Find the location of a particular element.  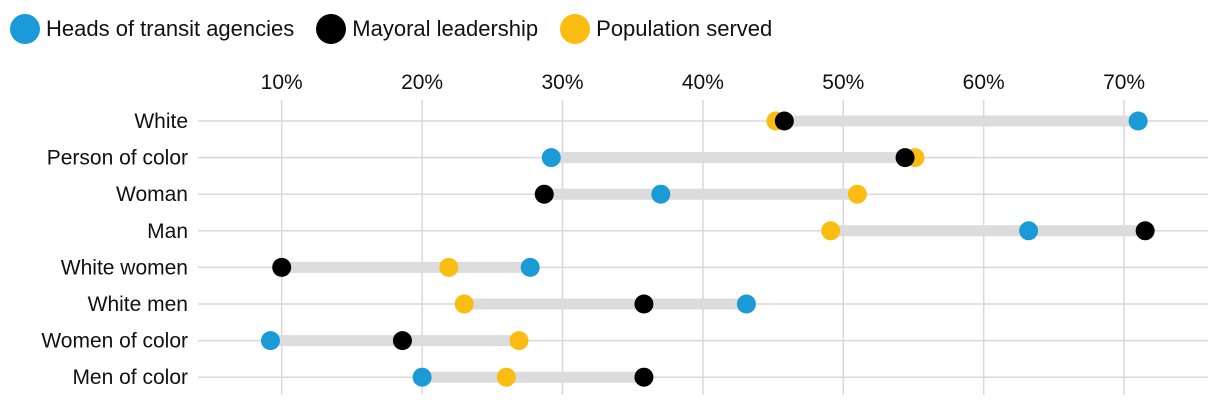

point-heads-of-transit-agencies-white-men is located at coordinates (746, 304).